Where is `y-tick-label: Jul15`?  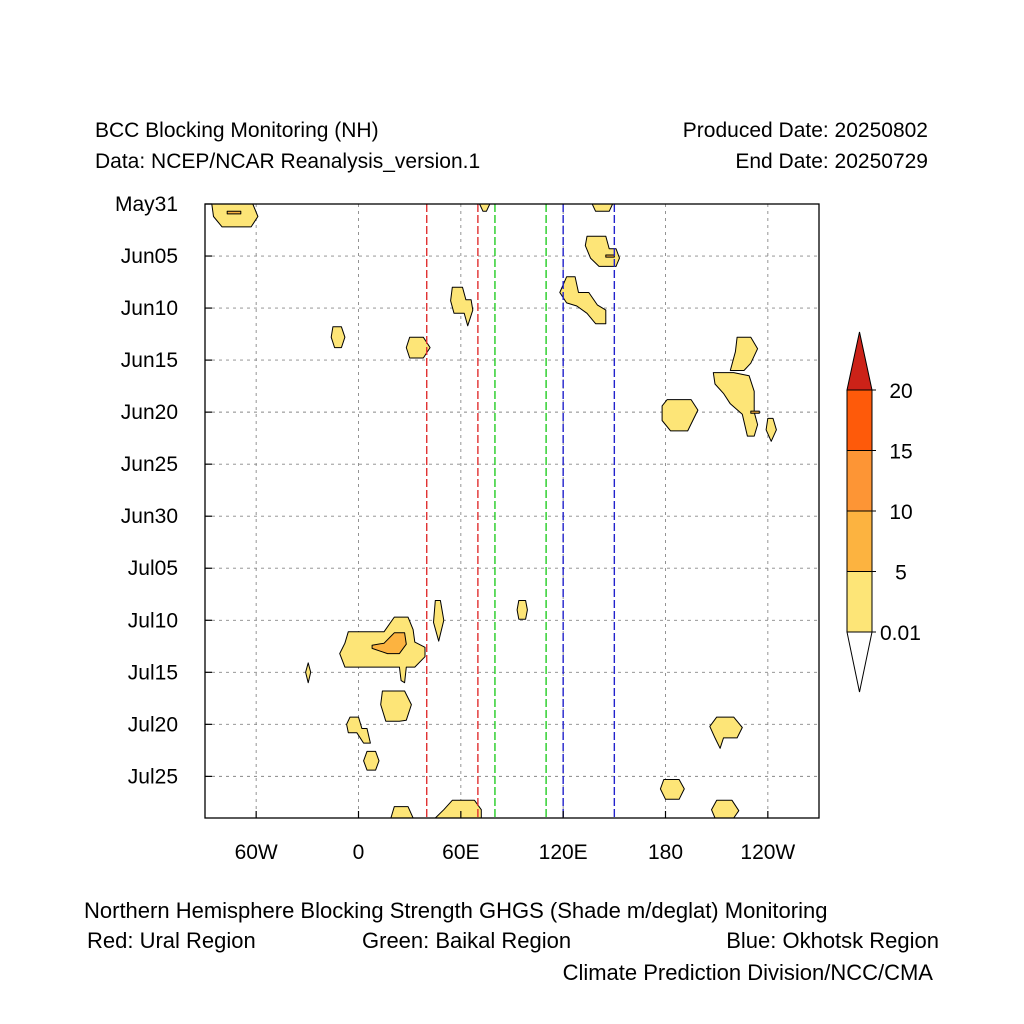
y-tick-label: Jul15 is located at coordinates (153, 672).